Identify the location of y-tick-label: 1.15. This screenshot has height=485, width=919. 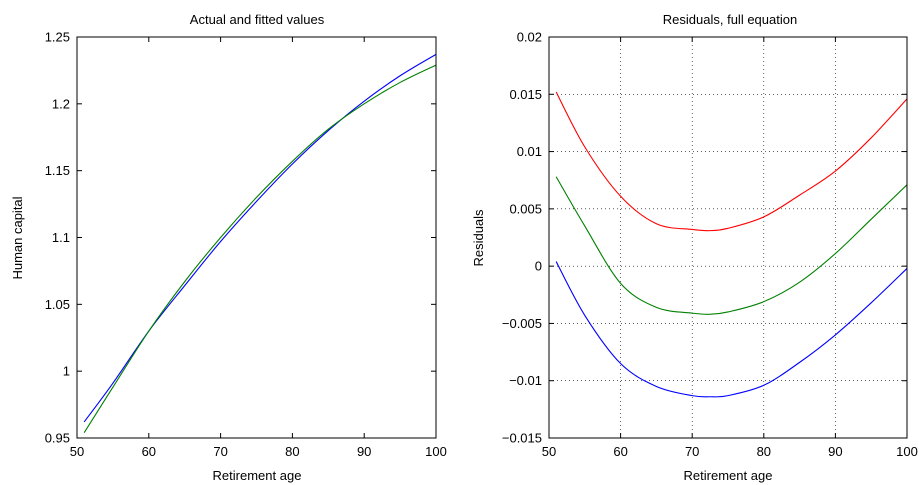
(57, 170).